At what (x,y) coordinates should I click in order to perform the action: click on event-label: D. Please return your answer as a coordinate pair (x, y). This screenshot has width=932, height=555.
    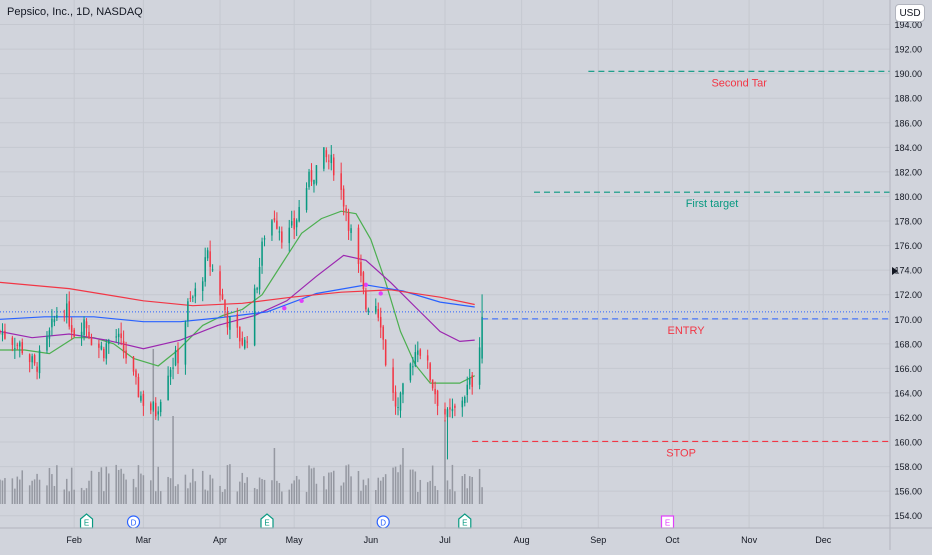
    Looking at the image, I should click on (383, 523).